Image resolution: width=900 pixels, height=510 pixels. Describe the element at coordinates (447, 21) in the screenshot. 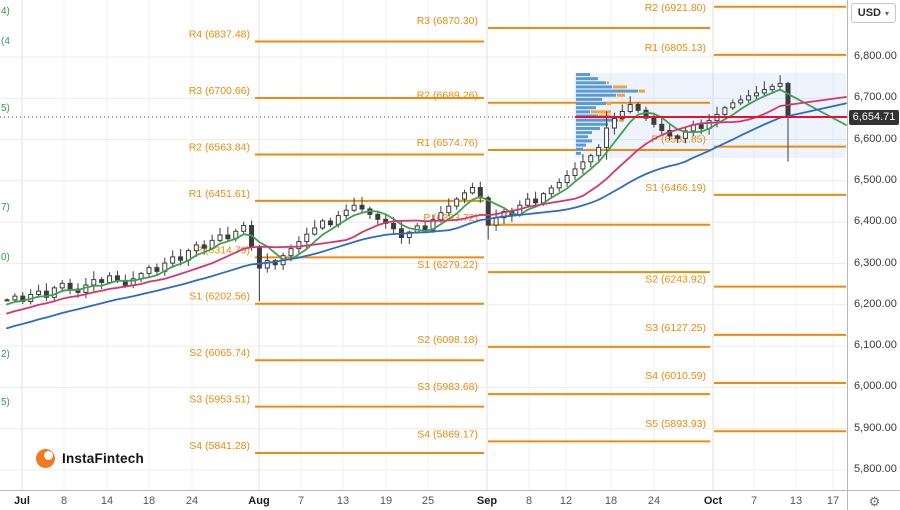

I see `pivot-level-label: R3 (6870.30)` at that location.